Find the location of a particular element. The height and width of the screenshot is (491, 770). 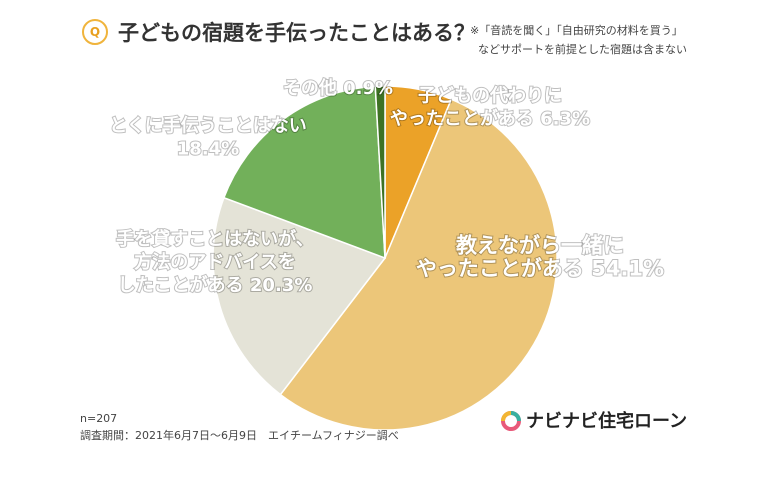

note-line-1: ※「音読を聞く」「自由研究の材料を買う」 is located at coordinates (576, 30).